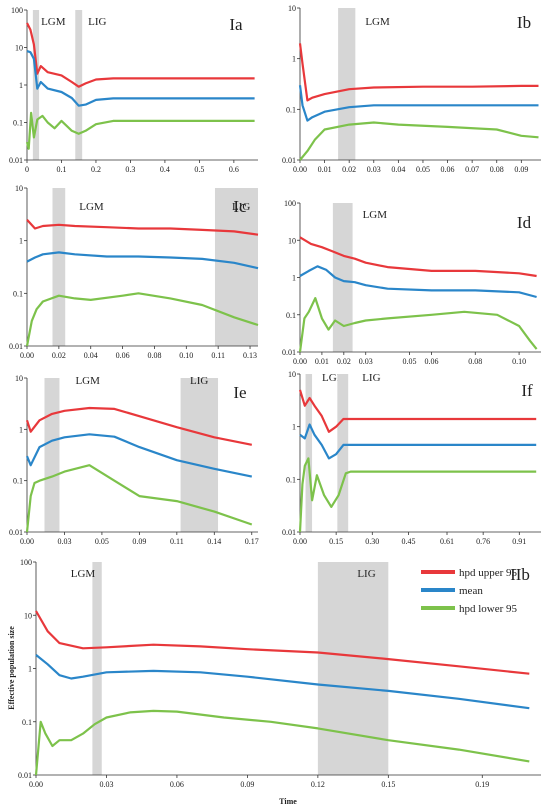 The width and height of the screenshot is (550, 809). Describe the element at coordinates (318, 784) in the screenshot. I see `x-tick-label: 0.12` at that location.